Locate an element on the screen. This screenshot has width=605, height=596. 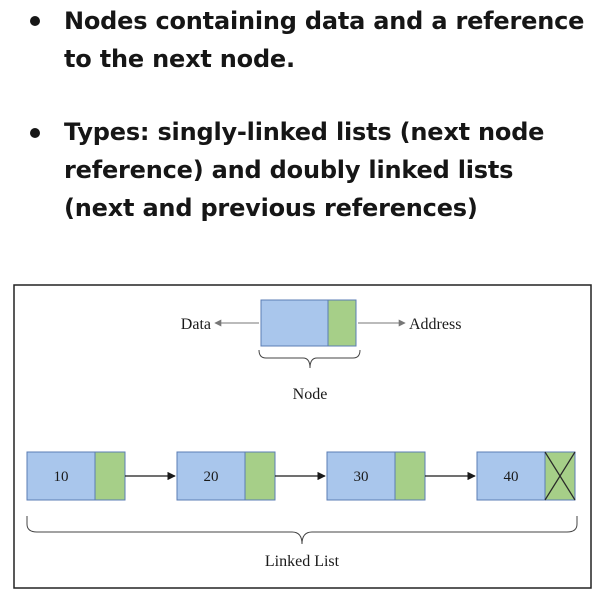
list-node: 30 is located at coordinates (401, 476).